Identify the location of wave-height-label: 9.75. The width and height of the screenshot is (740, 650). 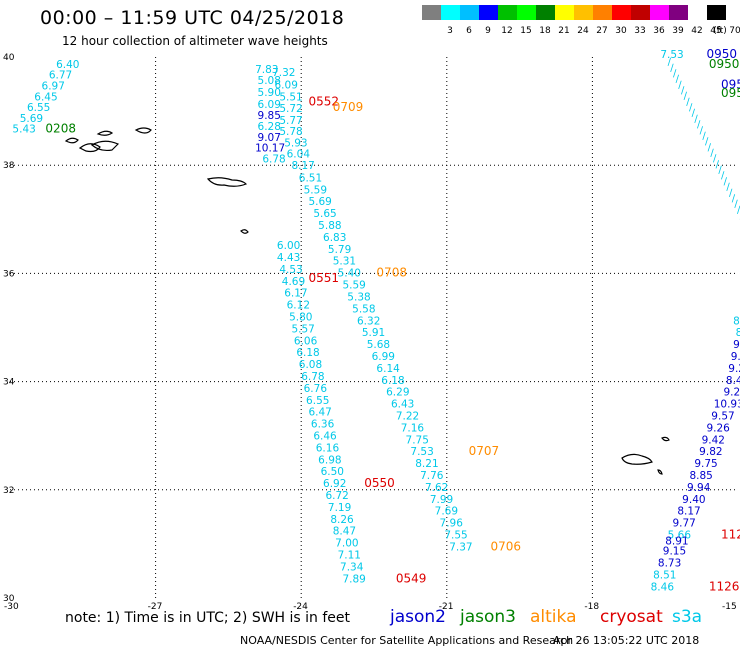
(705, 464).